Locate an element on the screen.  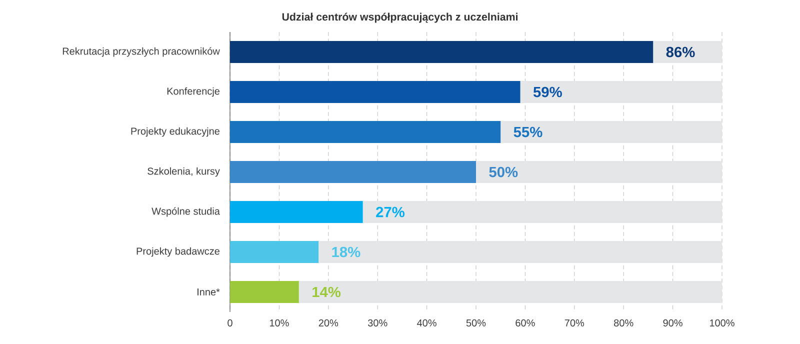
x-tick-label: 60% is located at coordinates (525, 322).